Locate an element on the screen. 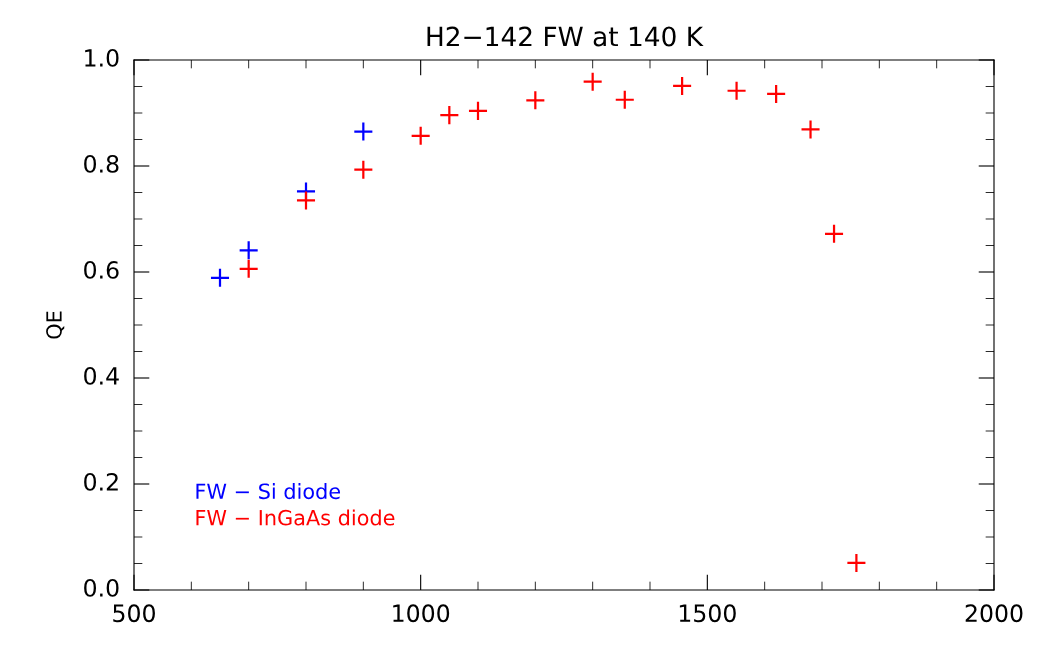  x-tick-label: 500 is located at coordinates (134, 613).